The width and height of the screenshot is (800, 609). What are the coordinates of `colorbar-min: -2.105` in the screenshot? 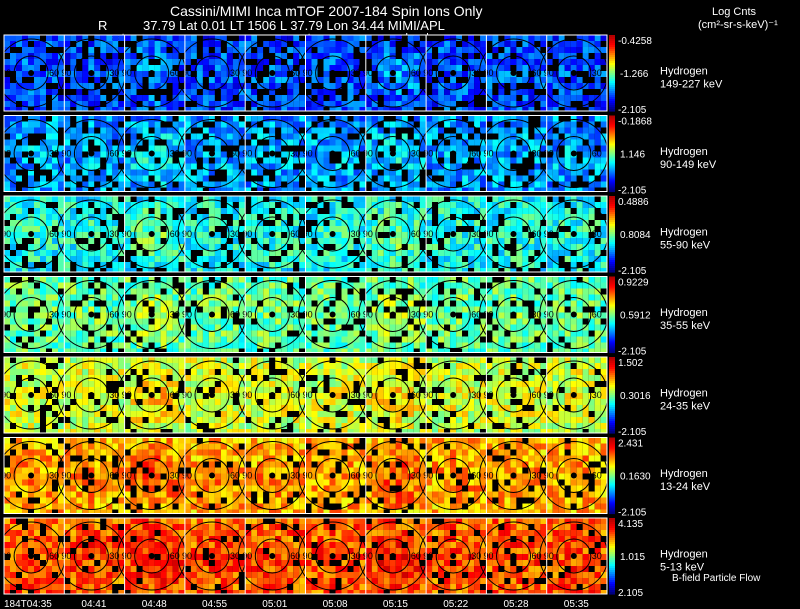 It's located at (632, 271).